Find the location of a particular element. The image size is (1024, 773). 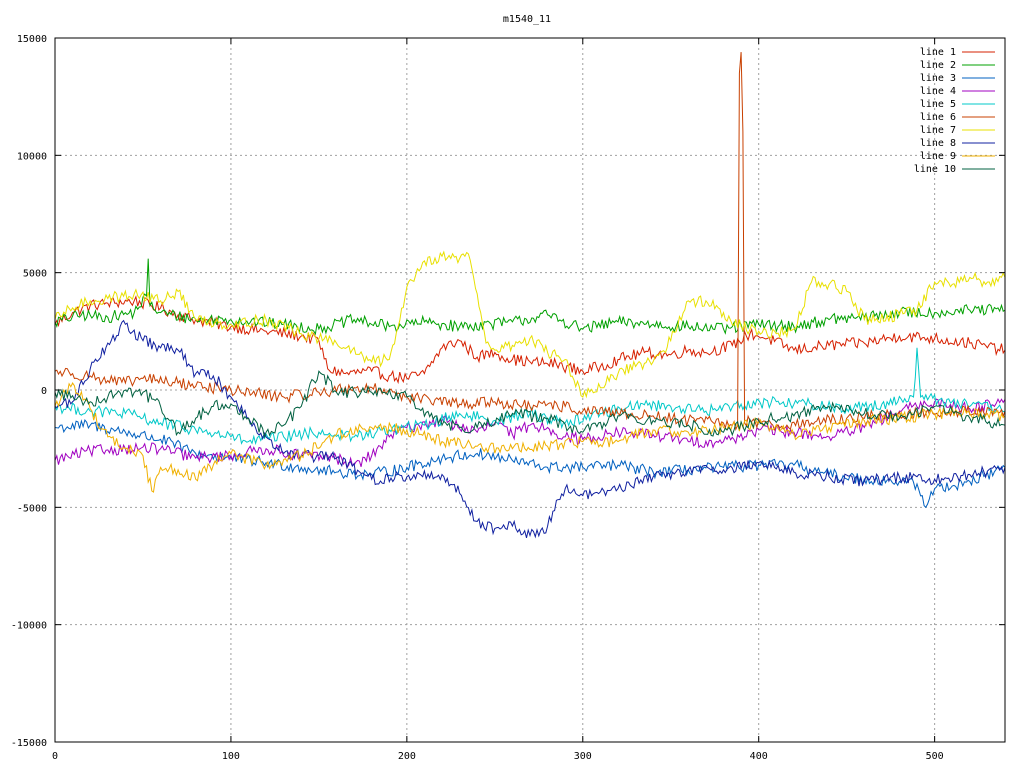

x-tick-label: 500 is located at coordinates (935, 756).